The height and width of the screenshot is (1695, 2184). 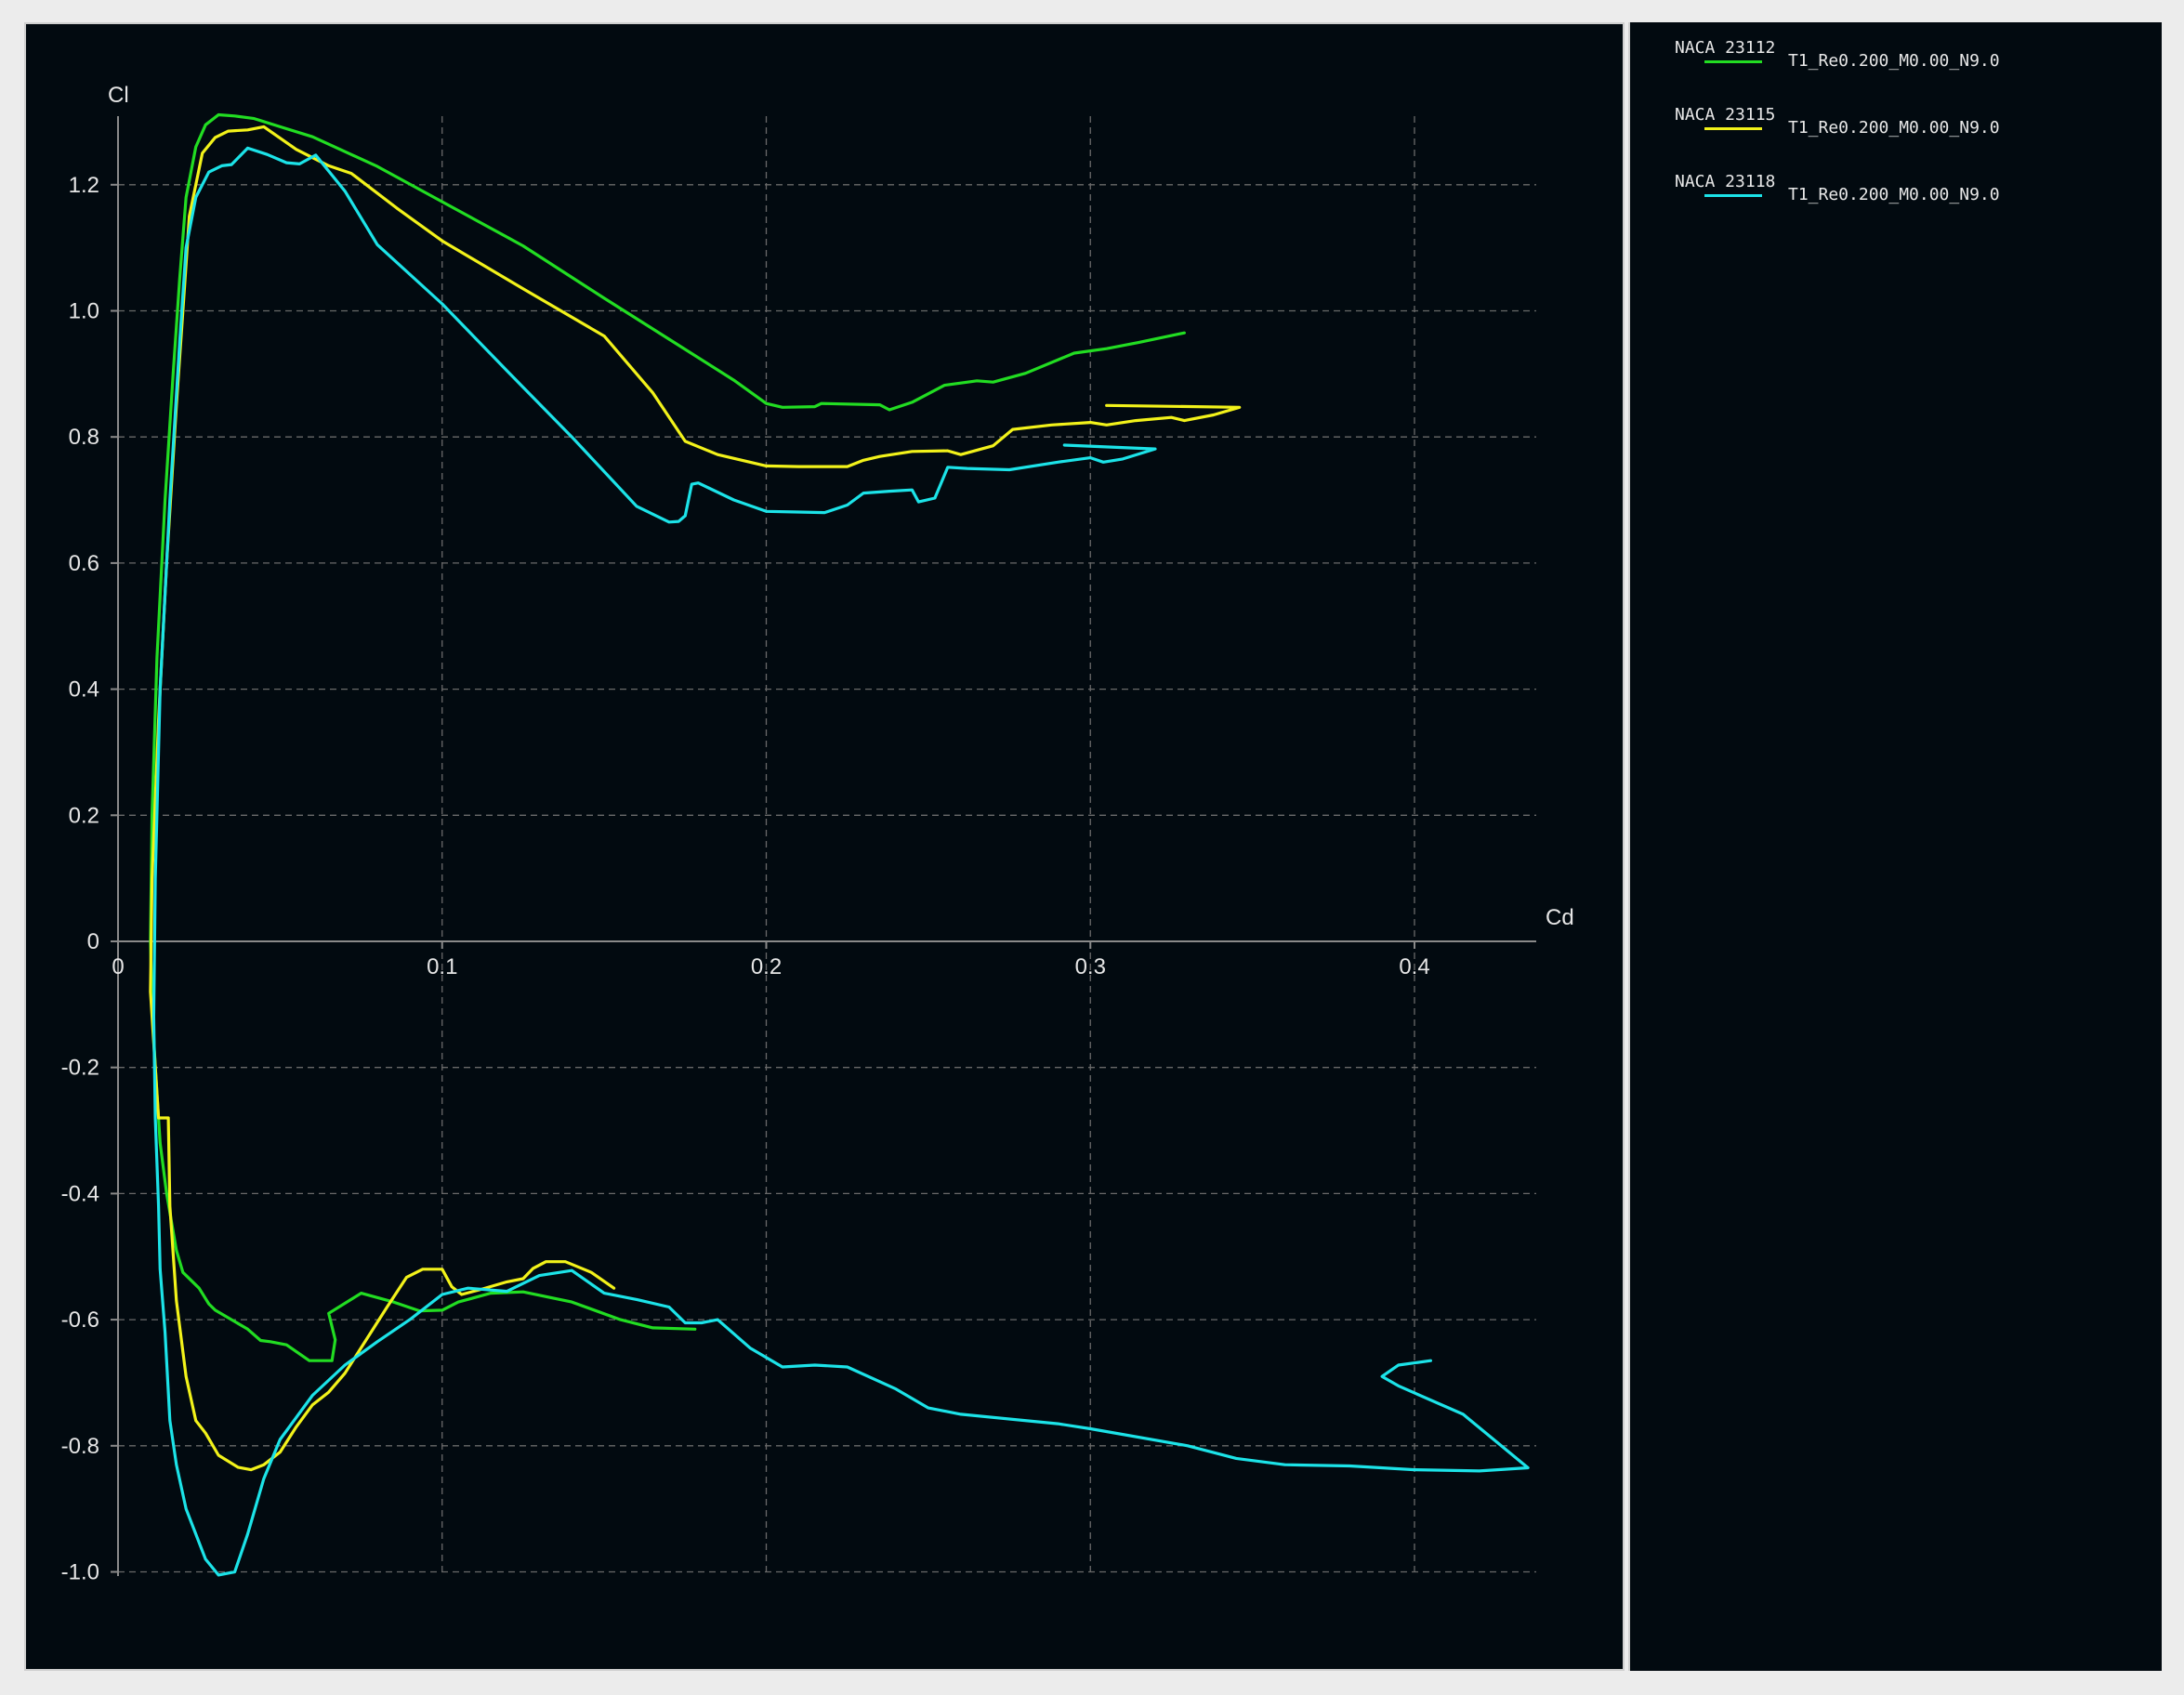 I want to click on x-axis-label: Cd, so click(x=1560, y=917).